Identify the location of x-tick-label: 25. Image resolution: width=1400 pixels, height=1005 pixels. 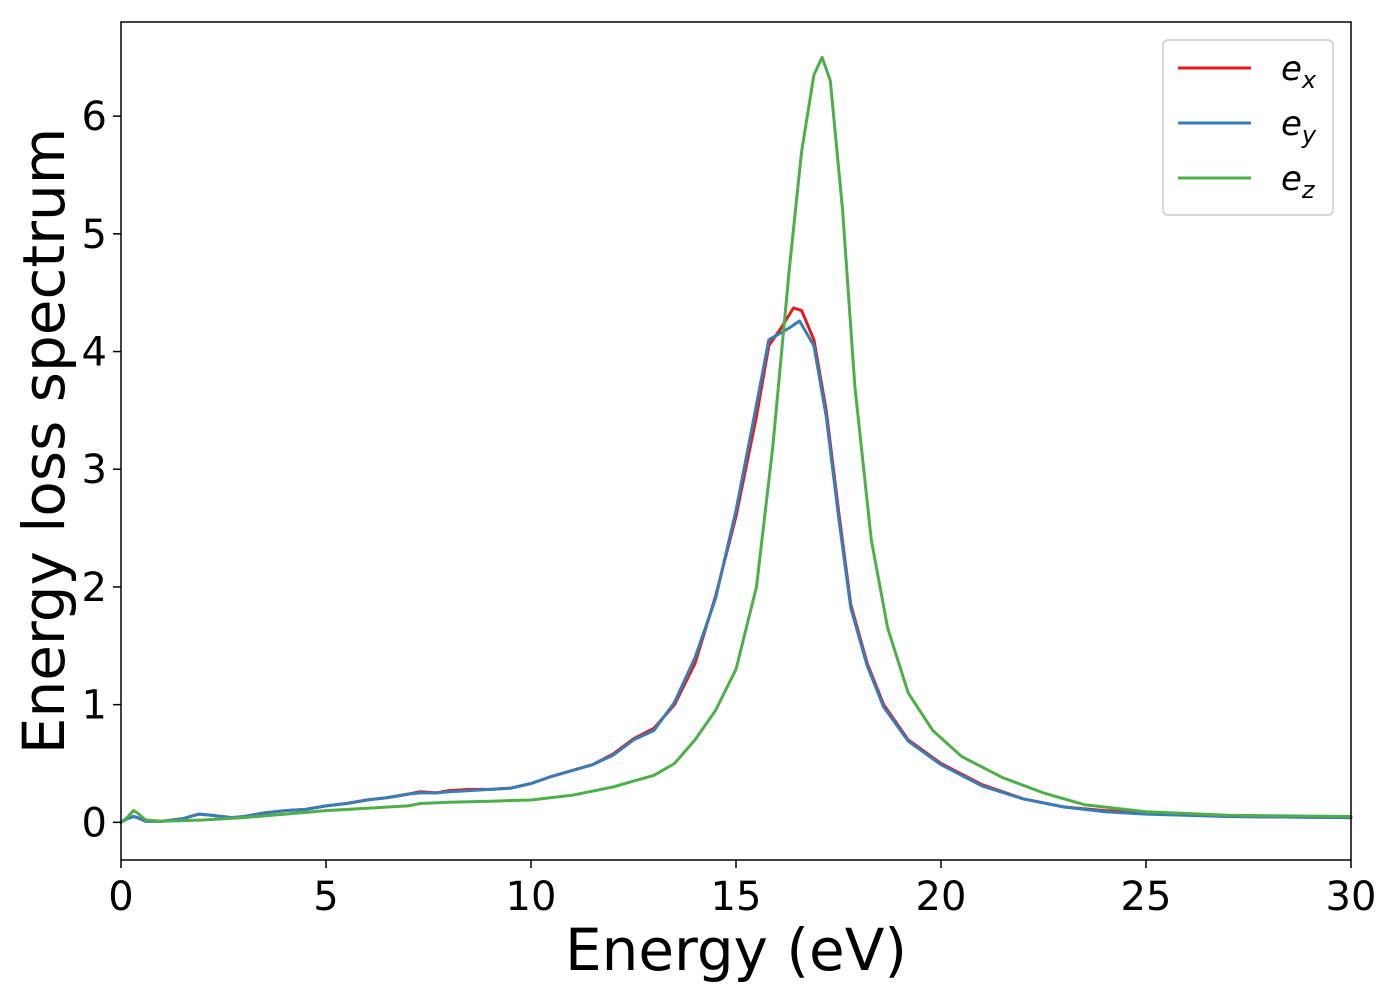
(1146, 897).